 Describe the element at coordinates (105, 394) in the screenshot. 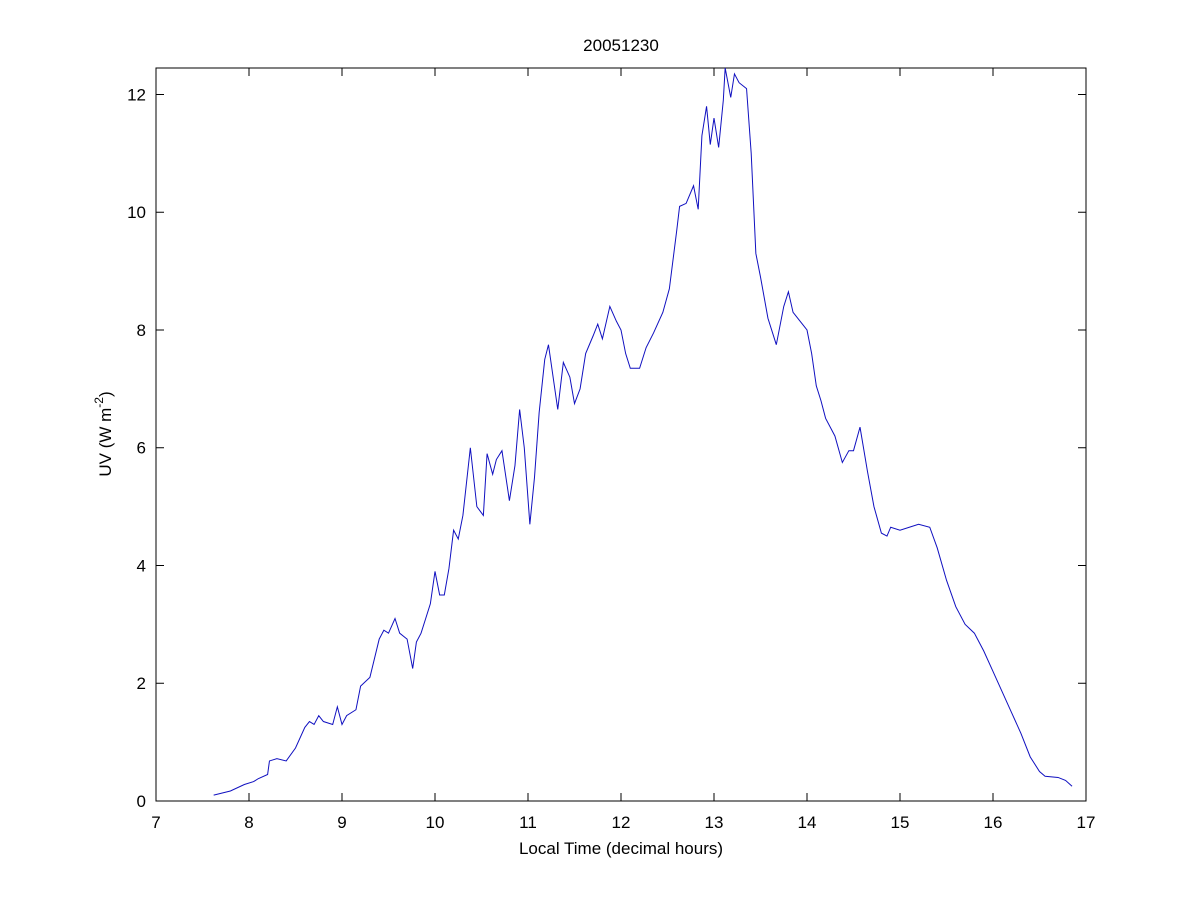

I see `y-label-close: )` at that location.